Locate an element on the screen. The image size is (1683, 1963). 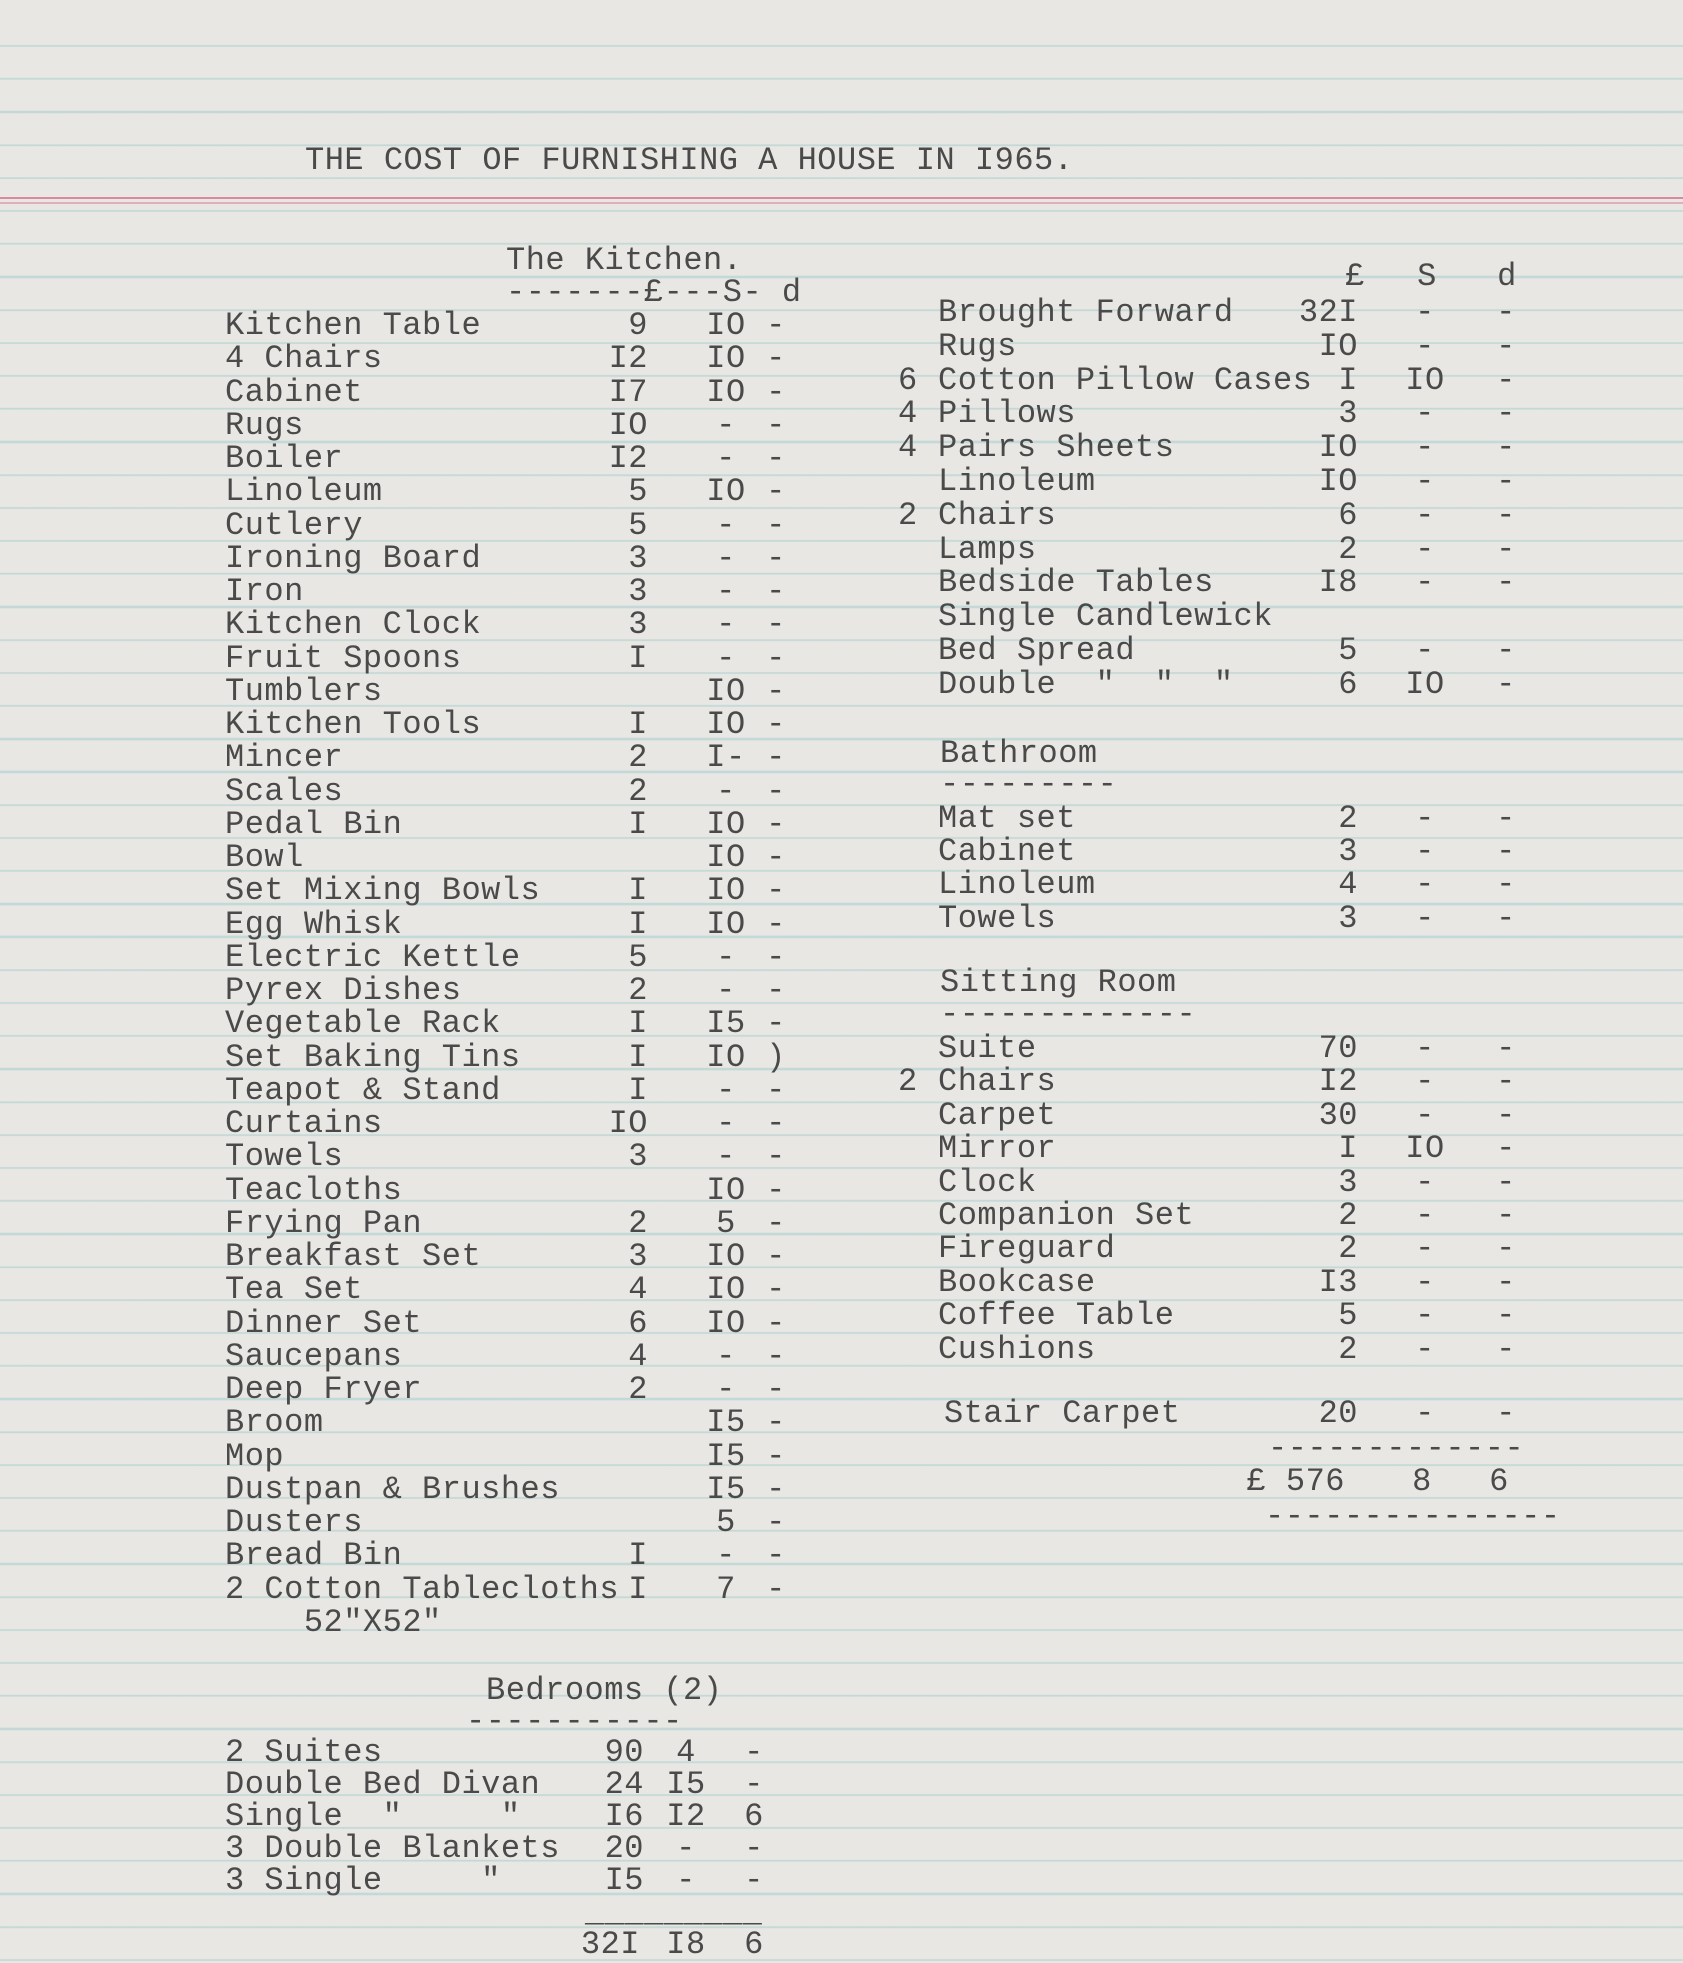
right-header-pence: d is located at coordinates (1507, 276).